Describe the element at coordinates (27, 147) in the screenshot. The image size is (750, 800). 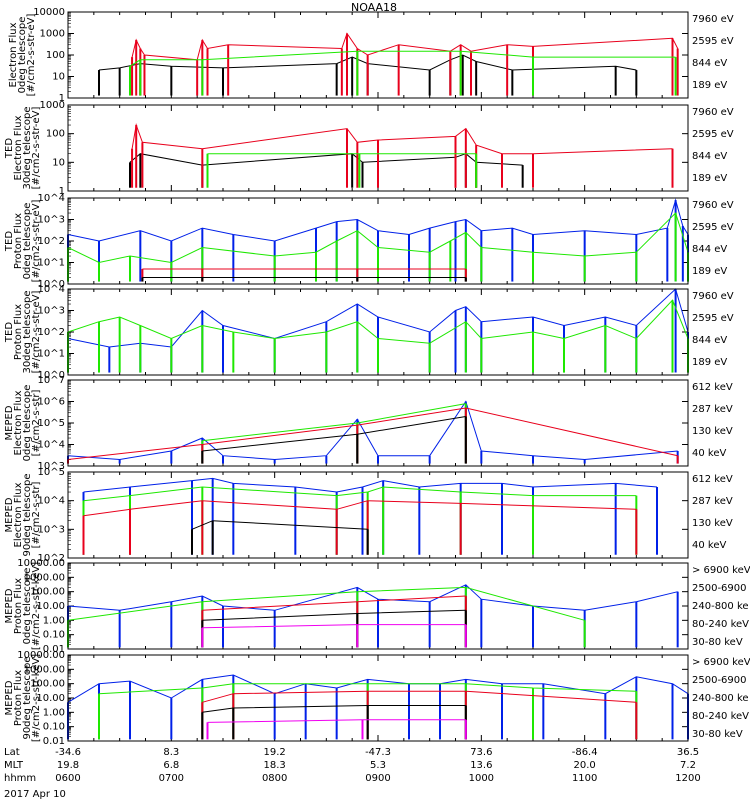
I see `y-axis-label: 30deg telescope` at that location.